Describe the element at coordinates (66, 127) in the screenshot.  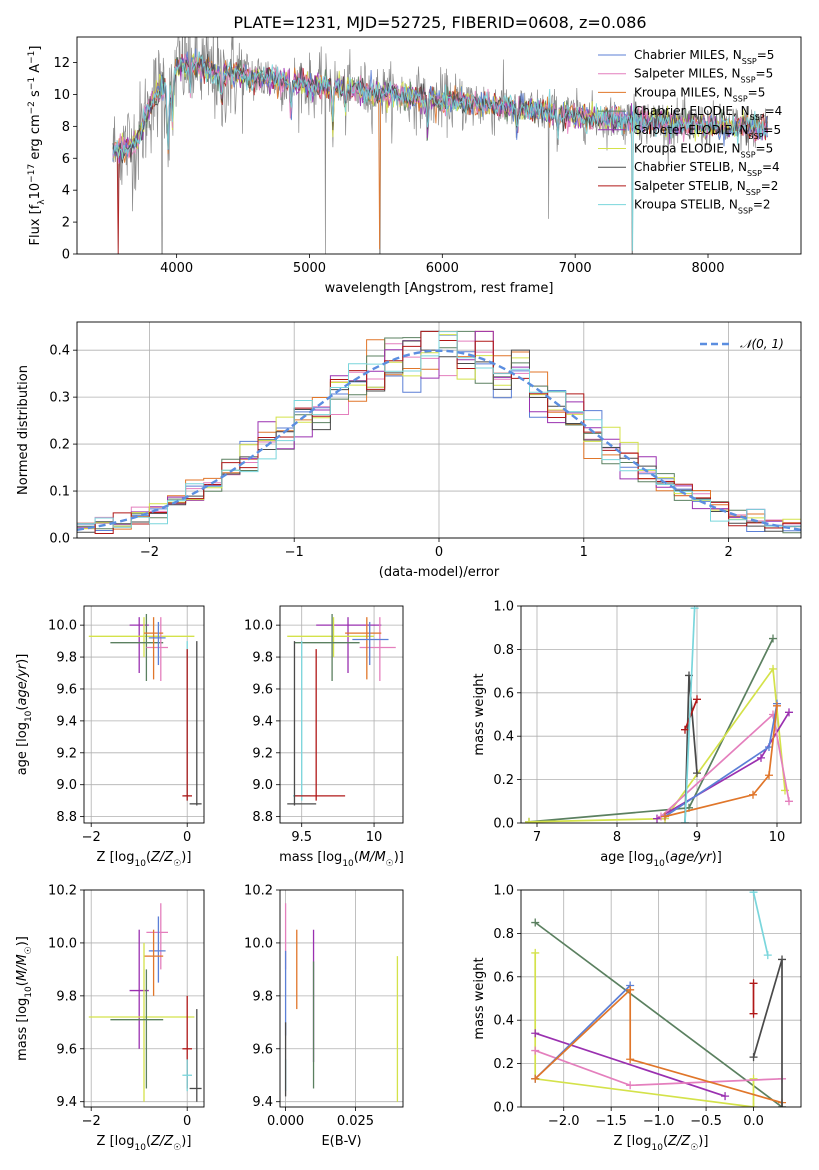
I see `y-tick-label: 8` at that location.